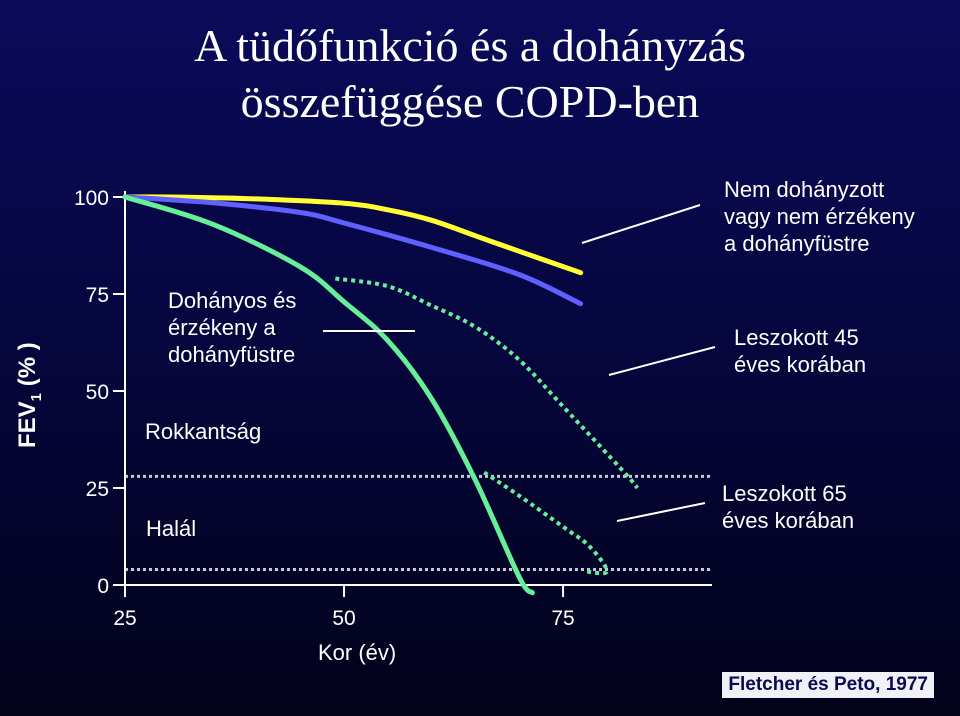 This screenshot has width=960, height=716. Describe the element at coordinates (662, 361) in the screenshot. I see `leader-quit45` at that location.